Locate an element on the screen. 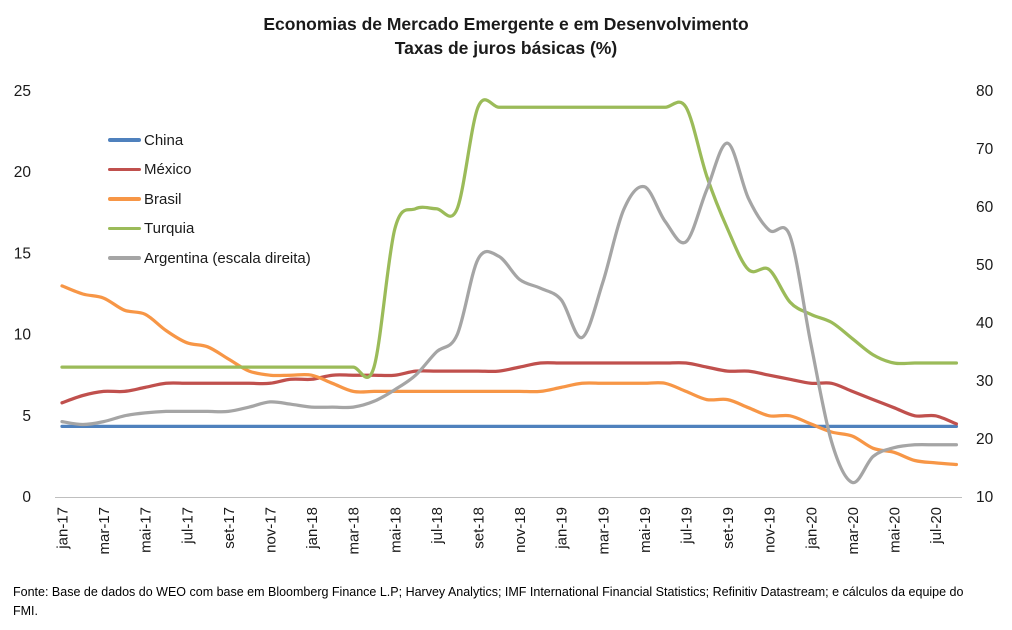  legend-item-mexico: México is located at coordinates (209, 170).